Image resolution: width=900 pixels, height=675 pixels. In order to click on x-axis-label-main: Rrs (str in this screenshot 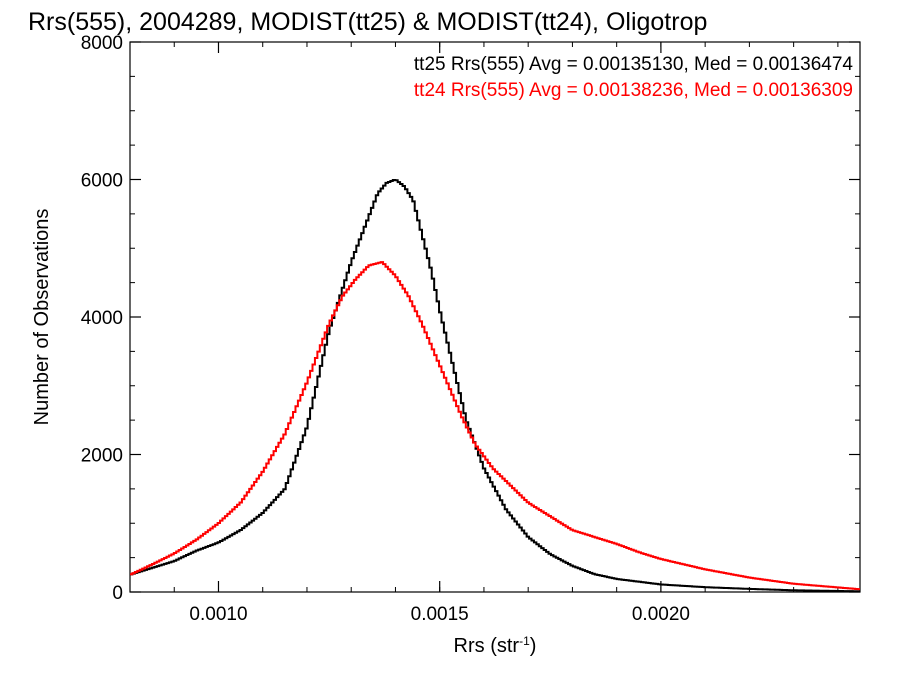, I will do `click(487, 646)`.